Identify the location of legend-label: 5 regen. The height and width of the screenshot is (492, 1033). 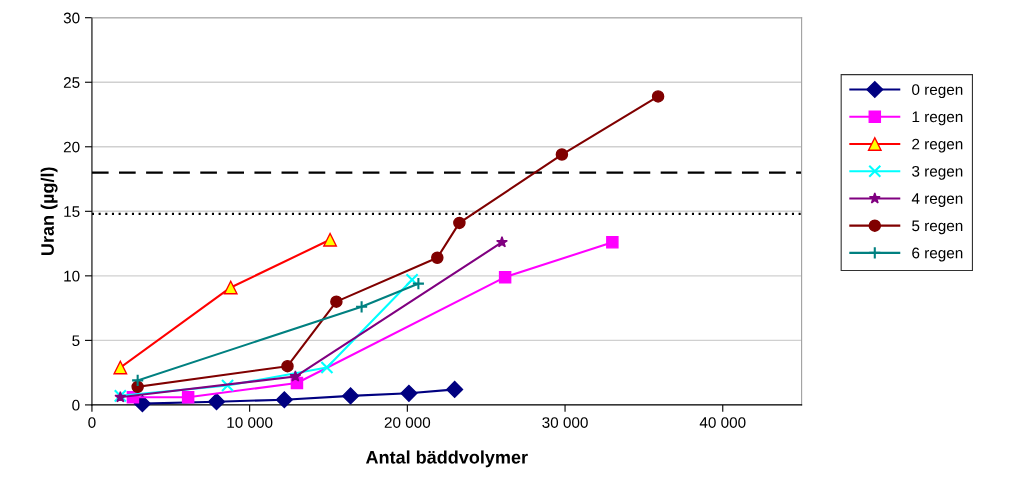
(937, 227).